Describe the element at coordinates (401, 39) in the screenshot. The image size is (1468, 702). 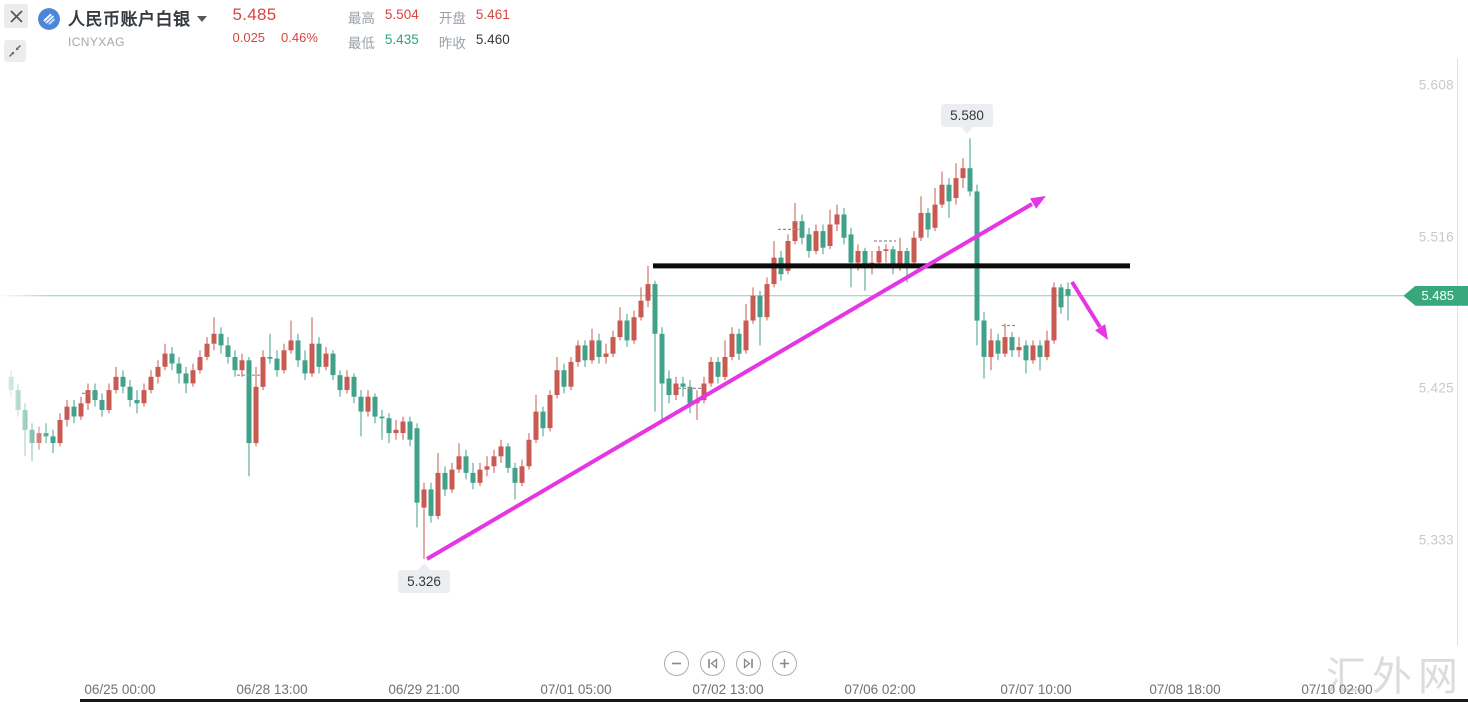
I see `stat-value: 5.435` at that location.